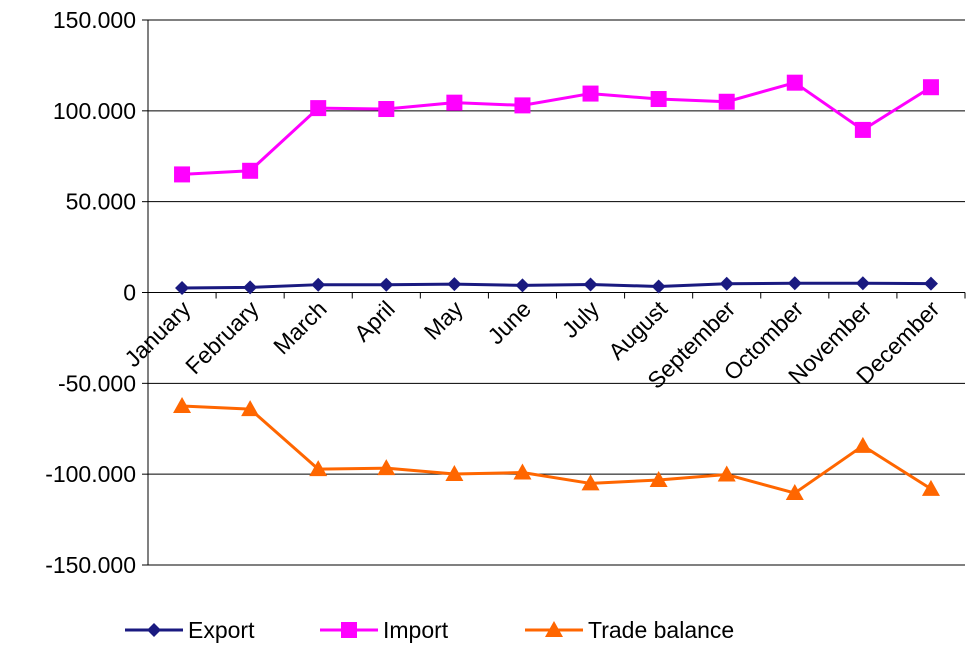 This screenshot has width=977, height=646. What do you see at coordinates (300, 328) in the screenshot?
I see `x-category-label: March` at bounding box center [300, 328].